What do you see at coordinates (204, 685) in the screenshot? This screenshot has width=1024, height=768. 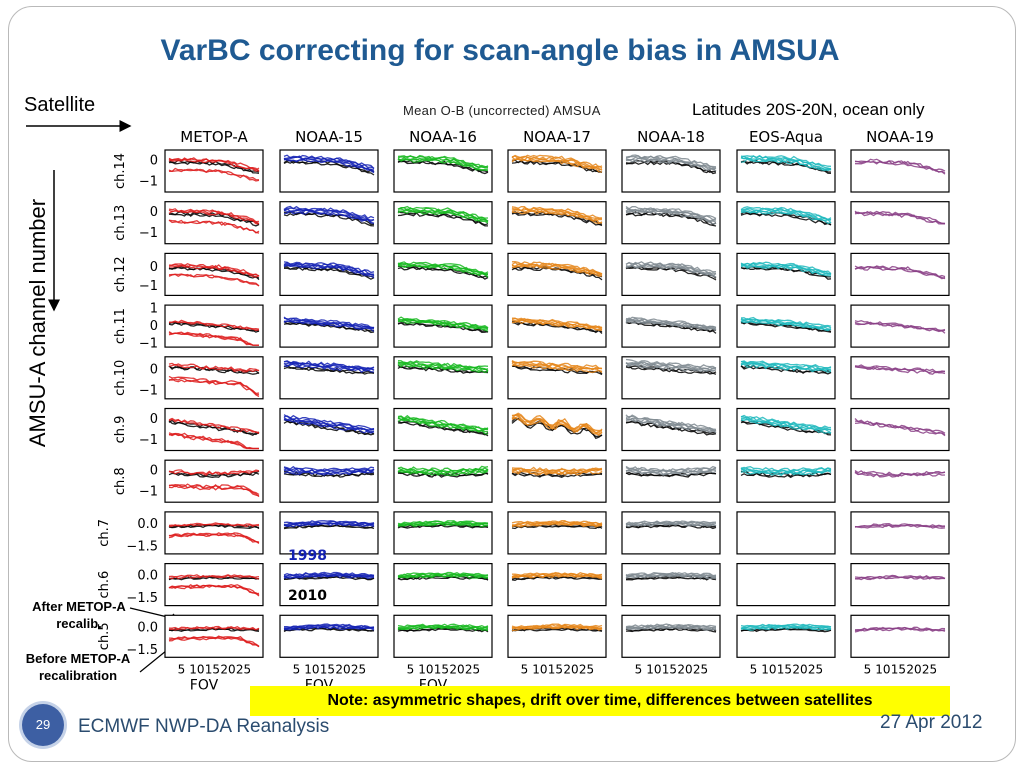 I see `x-axis-label: FOV` at bounding box center [204, 685].